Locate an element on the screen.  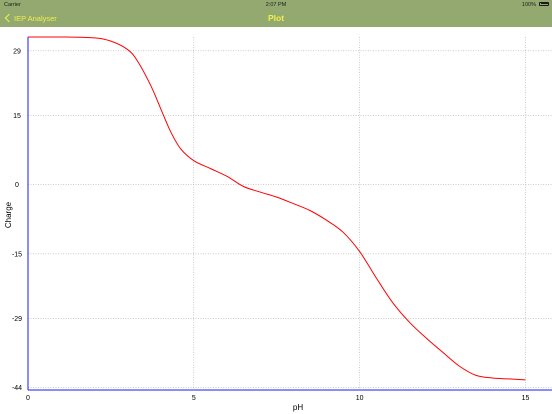
y-axis-label: Charge is located at coordinates (8, 214).